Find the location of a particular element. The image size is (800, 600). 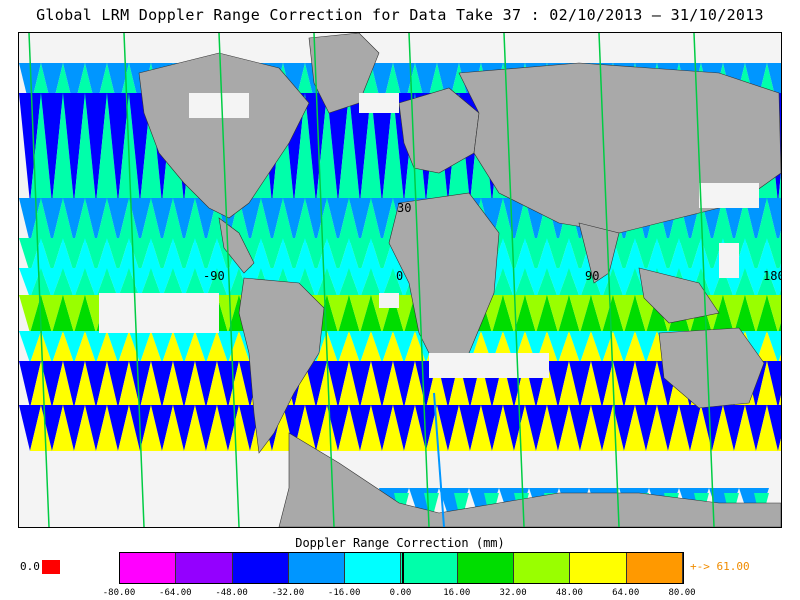

lon-label-0: 0 is located at coordinates (400, 276).